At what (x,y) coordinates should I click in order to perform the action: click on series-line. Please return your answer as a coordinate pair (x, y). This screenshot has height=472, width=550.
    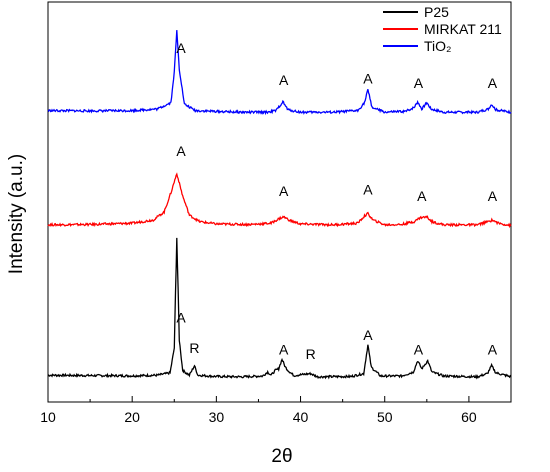
    Looking at the image, I should click on (279, 200).